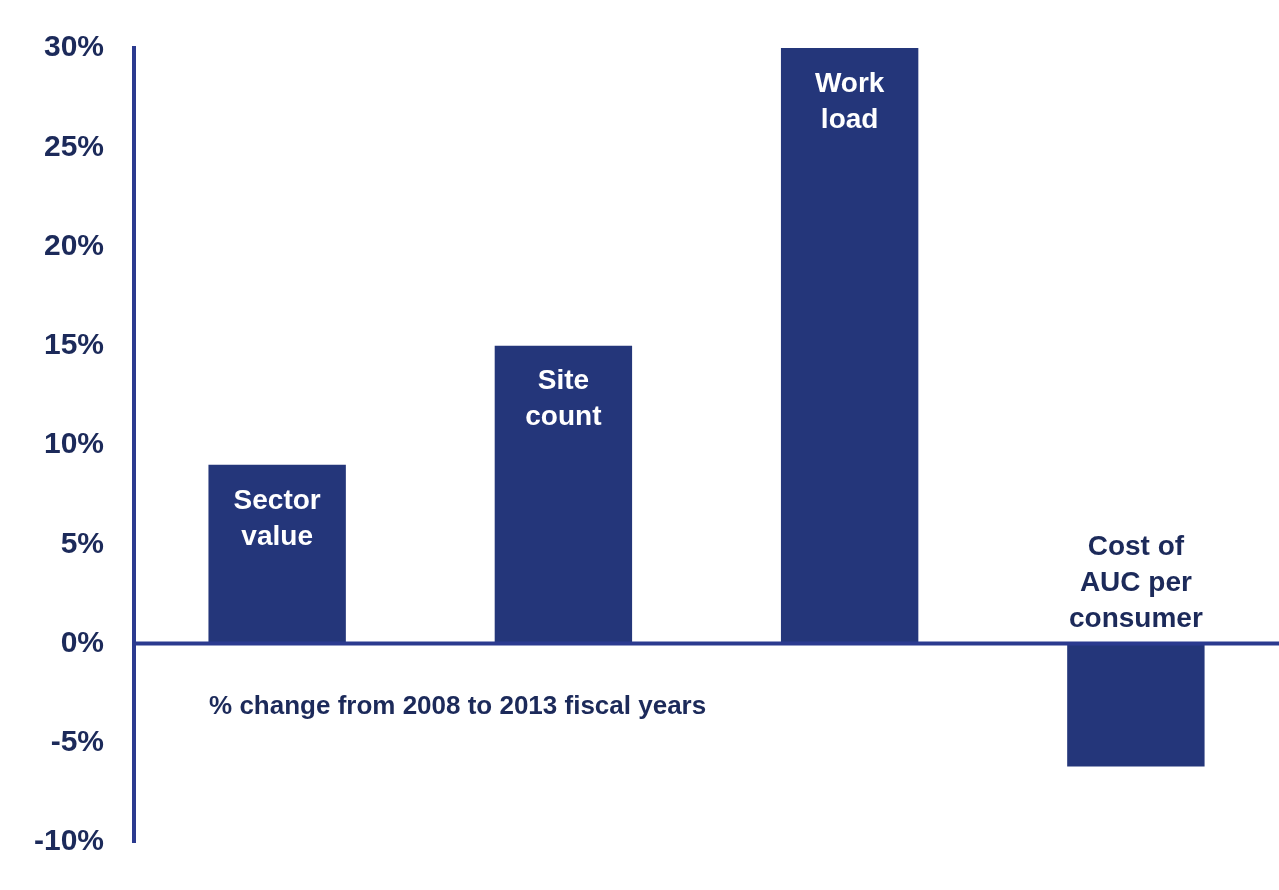 This screenshot has height=890, width=1279. What do you see at coordinates (74, 244) in the screenshot?
I see `y-tick-label: 20%` at bounding box center [74, 244].